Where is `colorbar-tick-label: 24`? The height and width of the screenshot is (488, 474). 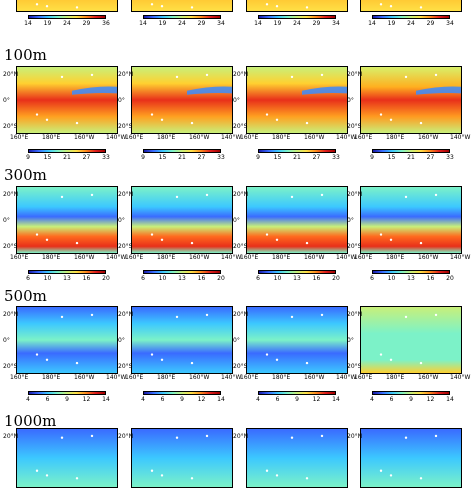 colorbar-tick-label: 24 is located at coordinates (411, 23).